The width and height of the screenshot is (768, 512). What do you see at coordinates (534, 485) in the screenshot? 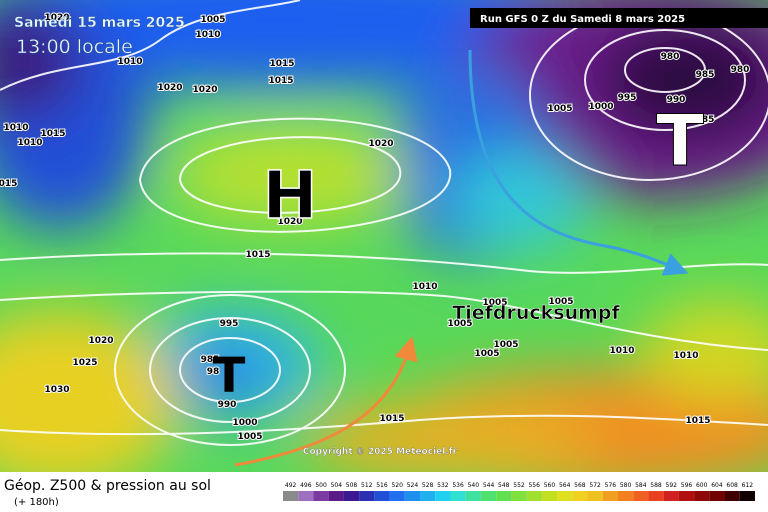
I see `colorbar-label: 556` at bounding box center [534, 485].